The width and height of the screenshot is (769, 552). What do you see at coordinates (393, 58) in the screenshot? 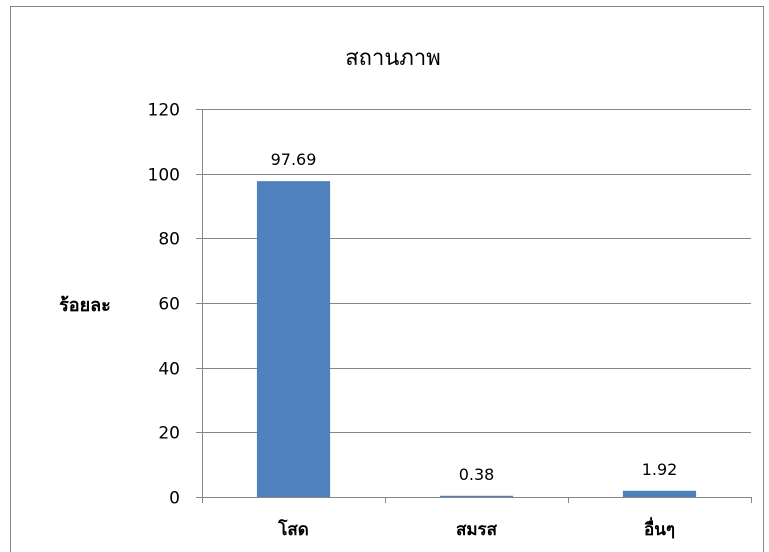
I see `chart-title: สถานภาพ` at bounding box center [393, 58].